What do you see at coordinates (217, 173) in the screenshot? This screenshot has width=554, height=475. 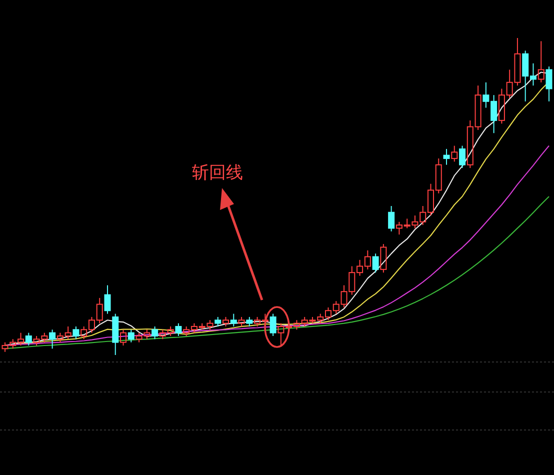 I see `annotation: 斩回线` at bounding box center [217, 173].